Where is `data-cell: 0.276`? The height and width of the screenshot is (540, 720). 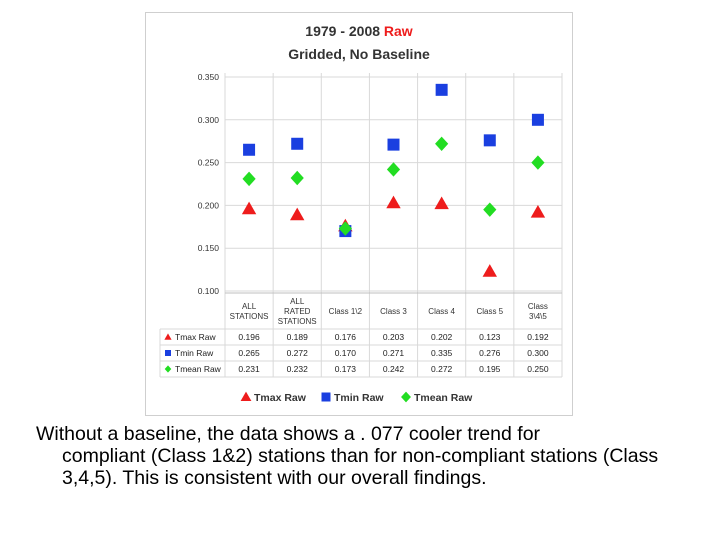 data-cell: 0.276 is located at coordinates (490, 353).